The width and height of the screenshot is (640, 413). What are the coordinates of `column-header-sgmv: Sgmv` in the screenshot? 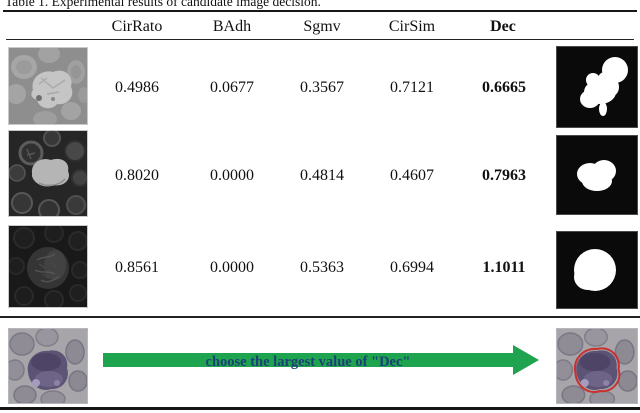 It's located at (322, 26).